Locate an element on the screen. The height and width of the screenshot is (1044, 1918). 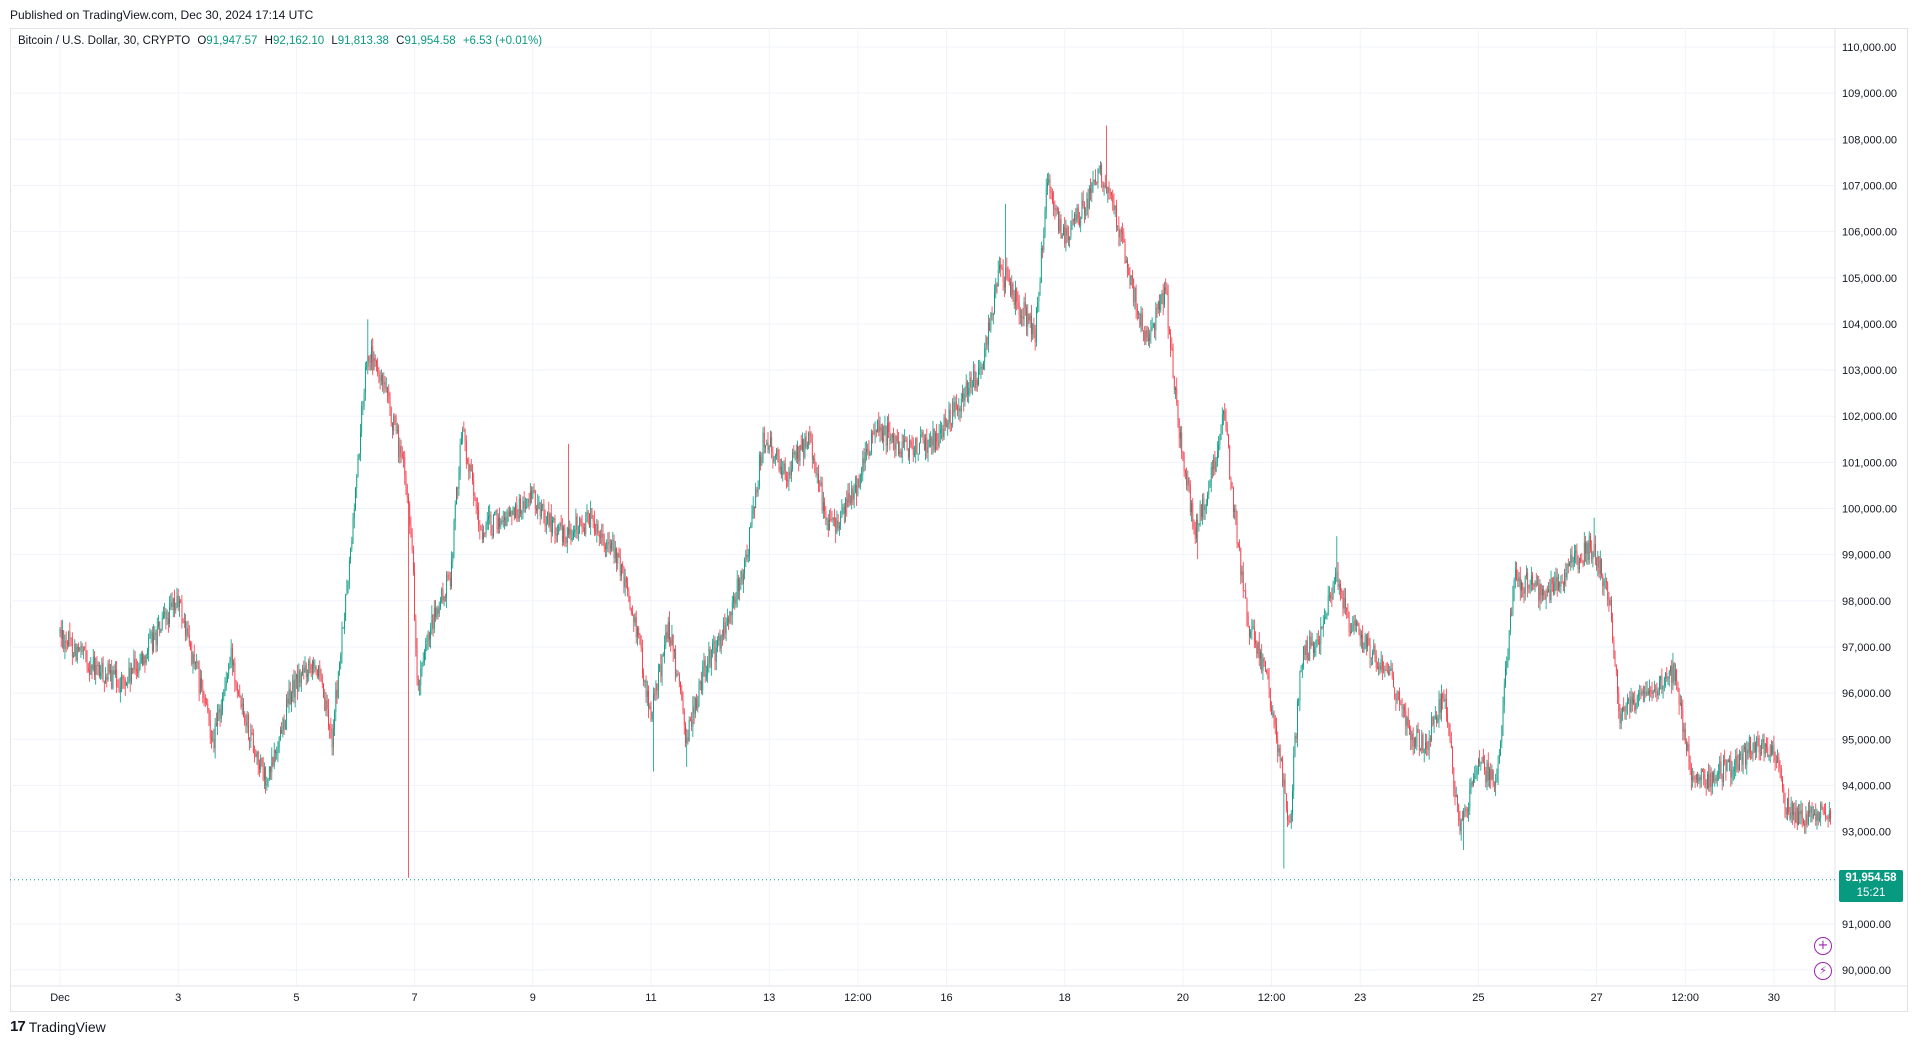
plus-circle-icon: + is located at coordinates (1823, 946).